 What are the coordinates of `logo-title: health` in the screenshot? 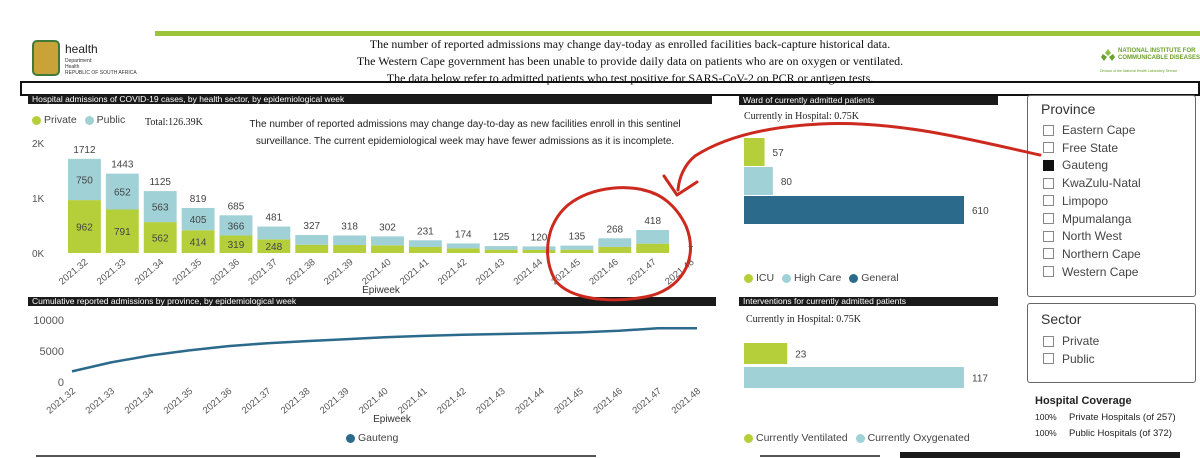 It's located at (81, 49).